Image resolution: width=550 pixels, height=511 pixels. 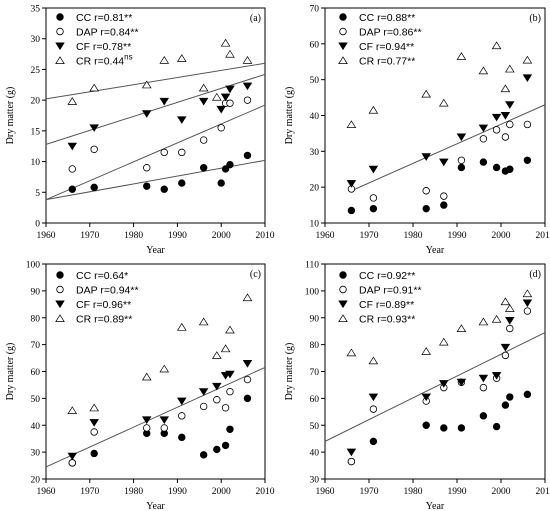 What do you see at coordinates (36, 132) in the screenshot?
I see `y-tick-label: 15` at bounding box center [36, 132].